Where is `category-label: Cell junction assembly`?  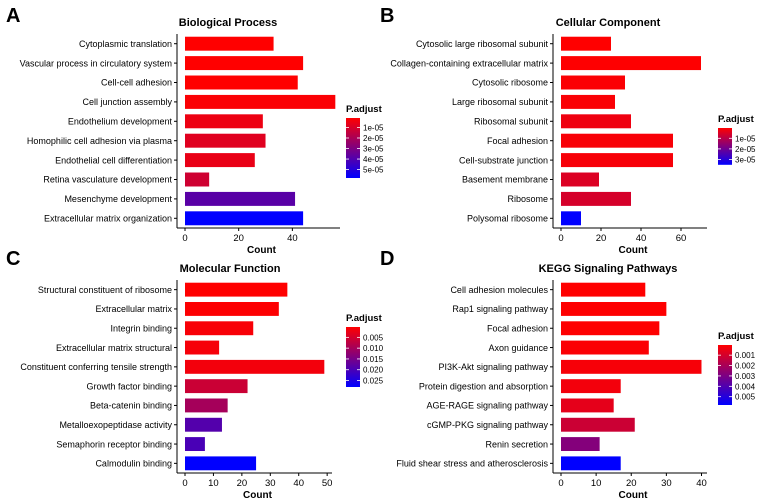 category-label: Cell junction assembly is located at coordinates (127, 102).